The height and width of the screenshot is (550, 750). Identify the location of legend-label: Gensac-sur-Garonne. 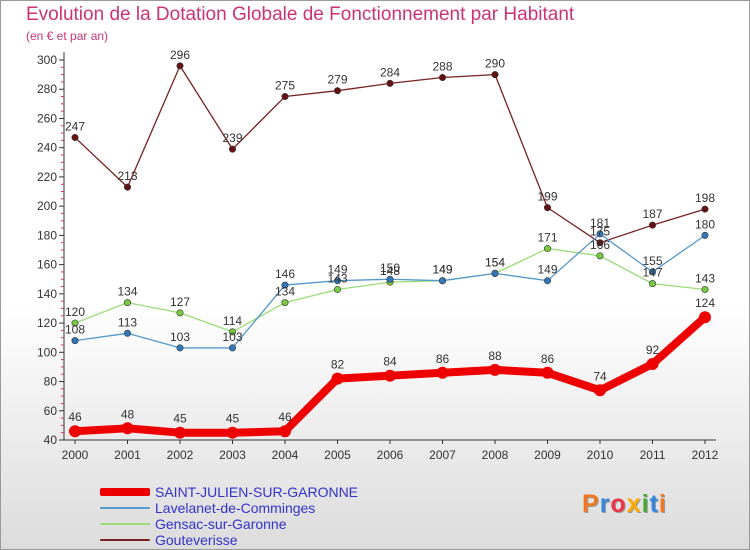
(221, 524).